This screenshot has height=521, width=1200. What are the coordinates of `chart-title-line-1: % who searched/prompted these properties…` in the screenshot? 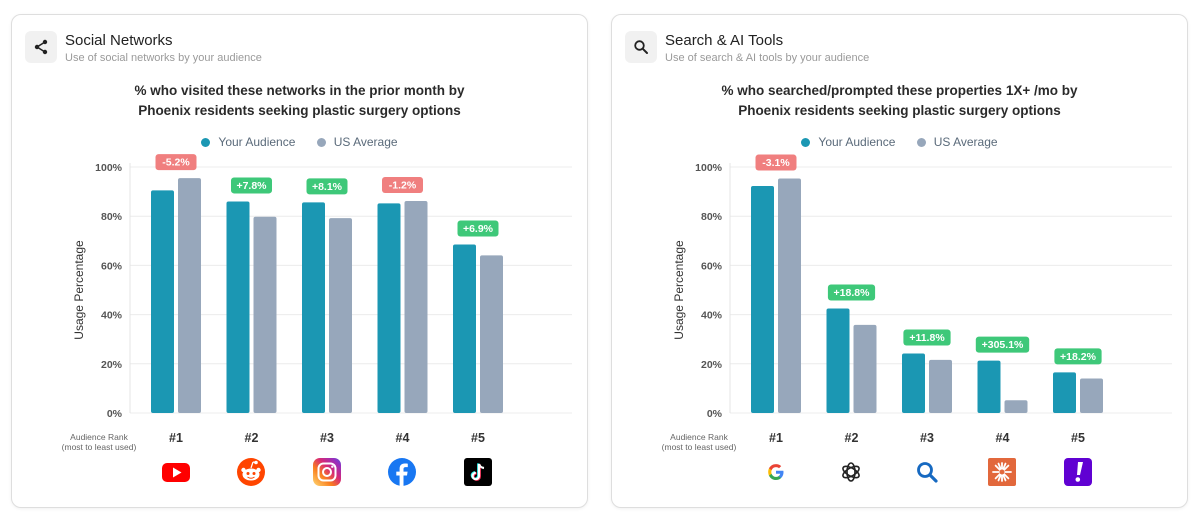 It's located at (899, 90).